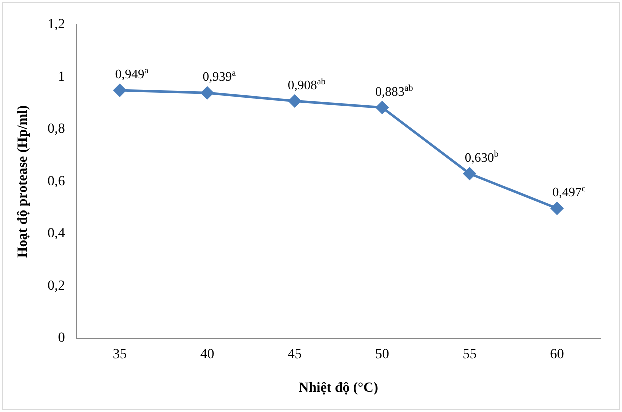 This screenshot has height=412, width=622. What do you see at coordinates (295, 354) in the screenshot?
I see `x-tick-label: 45` at bounding box center [295, 354].